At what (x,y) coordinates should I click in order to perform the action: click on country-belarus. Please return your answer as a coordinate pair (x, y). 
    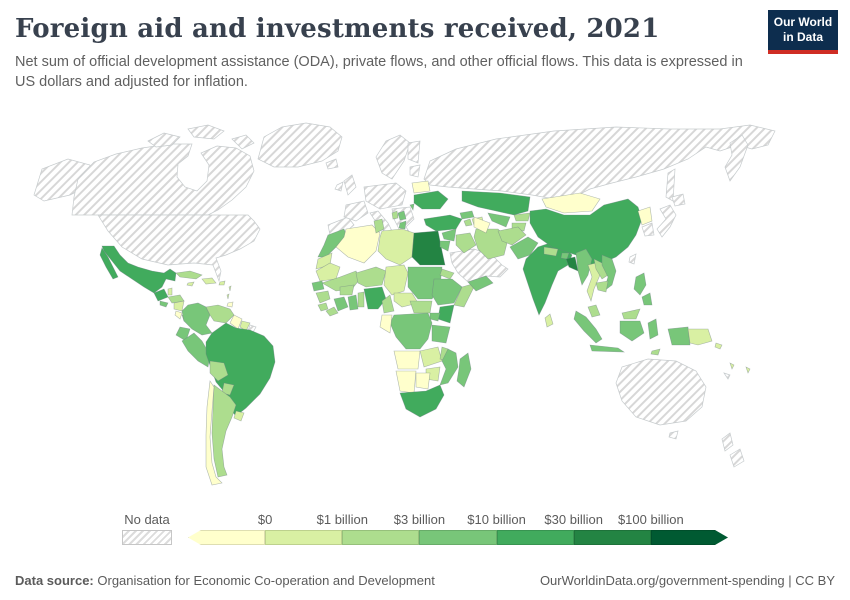
    Looking at the image, I should click on (421, 187).